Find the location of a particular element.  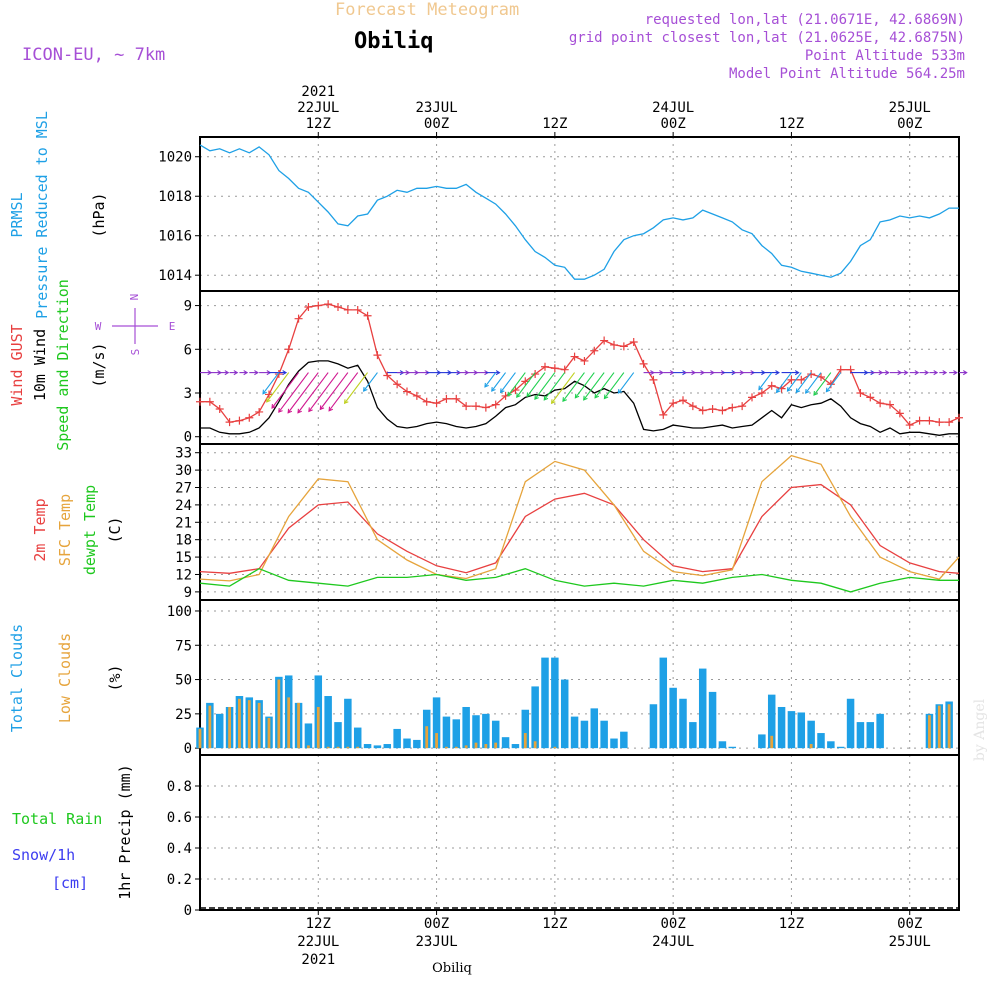

ytick-label: 75 is located at coordinates (183, 646).